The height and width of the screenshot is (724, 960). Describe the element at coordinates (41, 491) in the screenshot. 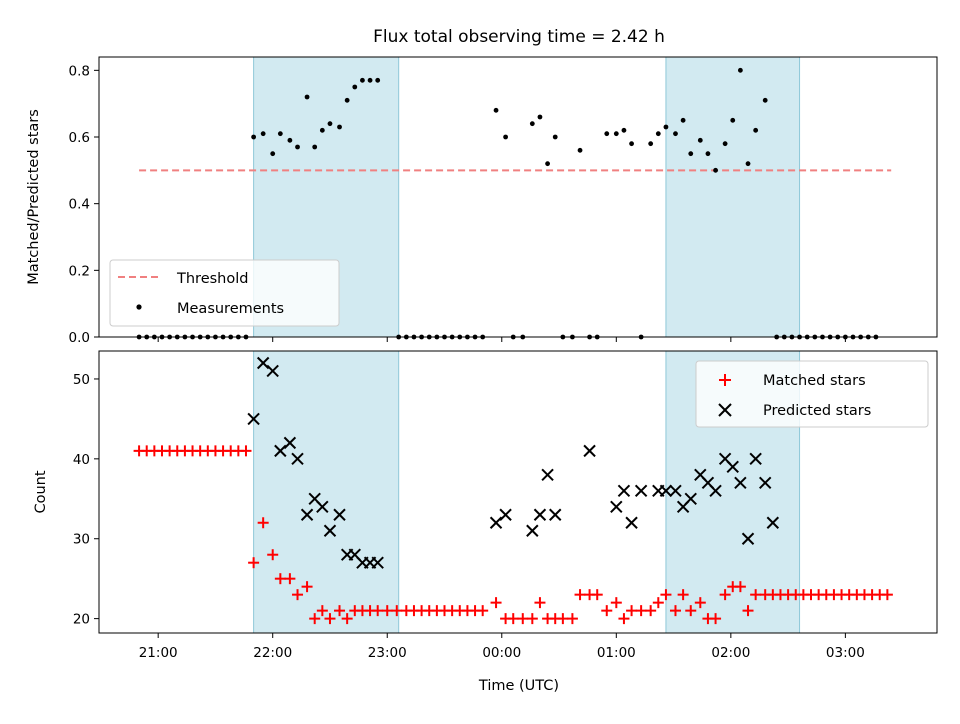

I see `bottom-y-axis-label: Count` at that location.